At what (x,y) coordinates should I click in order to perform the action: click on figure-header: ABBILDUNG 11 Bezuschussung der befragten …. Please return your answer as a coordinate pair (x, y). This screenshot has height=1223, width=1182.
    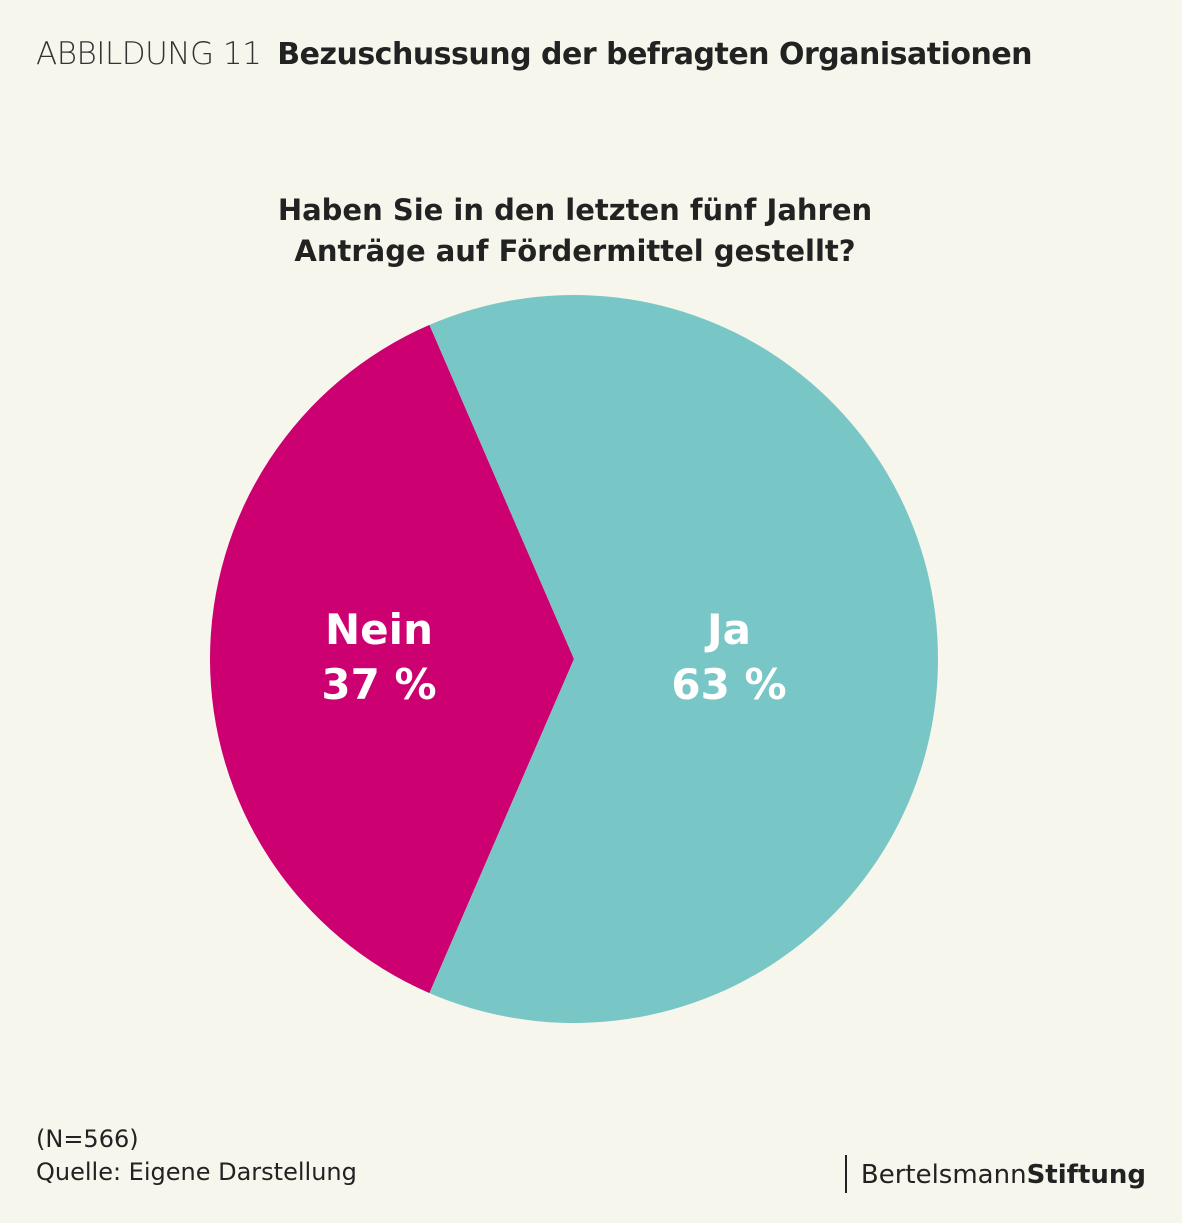
    Looking at the image, I should click on (534, 56).